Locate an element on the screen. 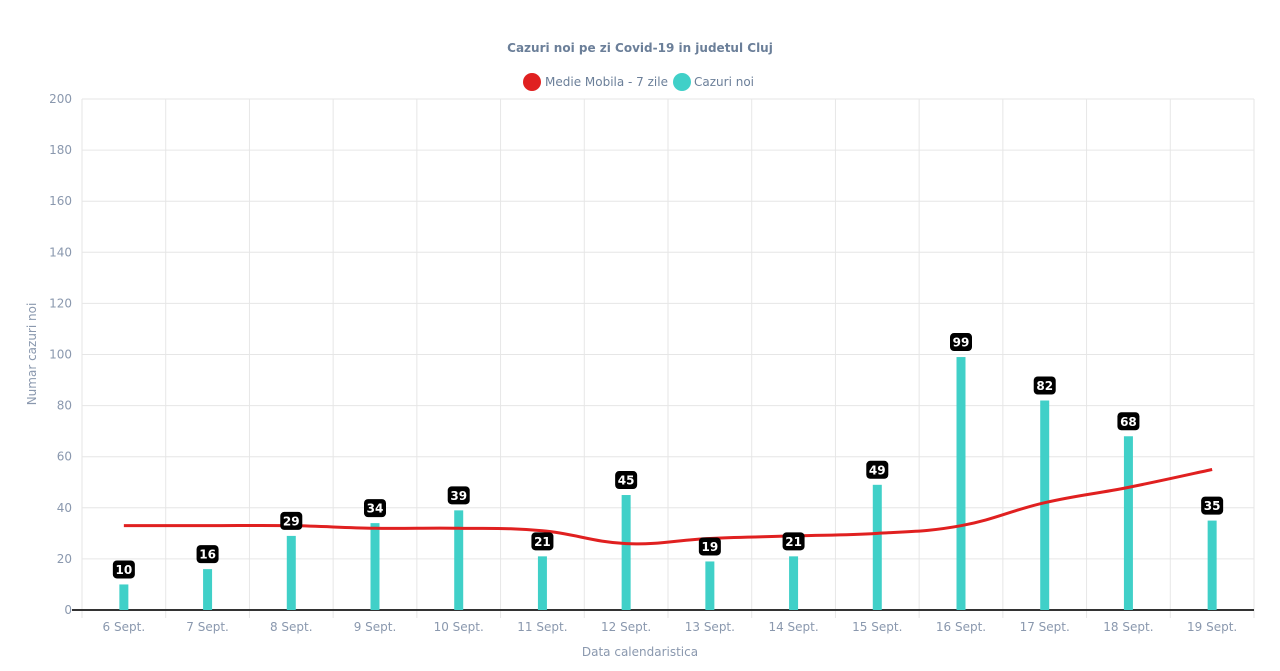 This screenshot has width=1280, height=671. data-label: 68 is located at coordinates (1128, 421).